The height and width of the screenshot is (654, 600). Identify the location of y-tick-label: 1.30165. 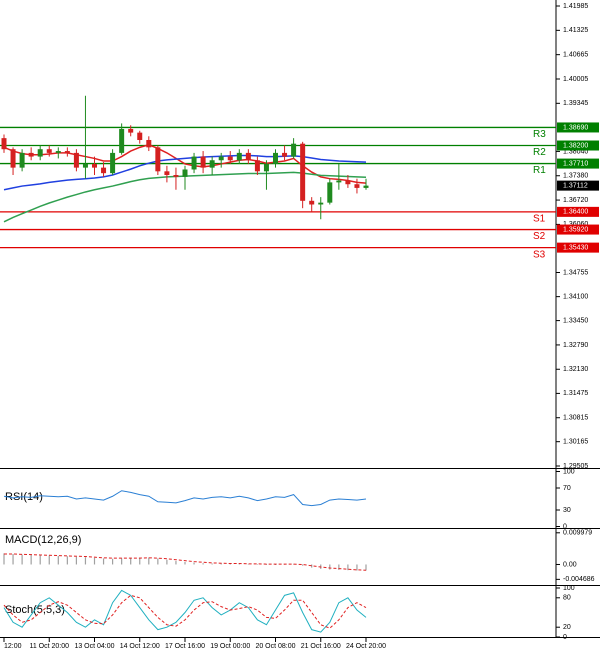
(575, 442).